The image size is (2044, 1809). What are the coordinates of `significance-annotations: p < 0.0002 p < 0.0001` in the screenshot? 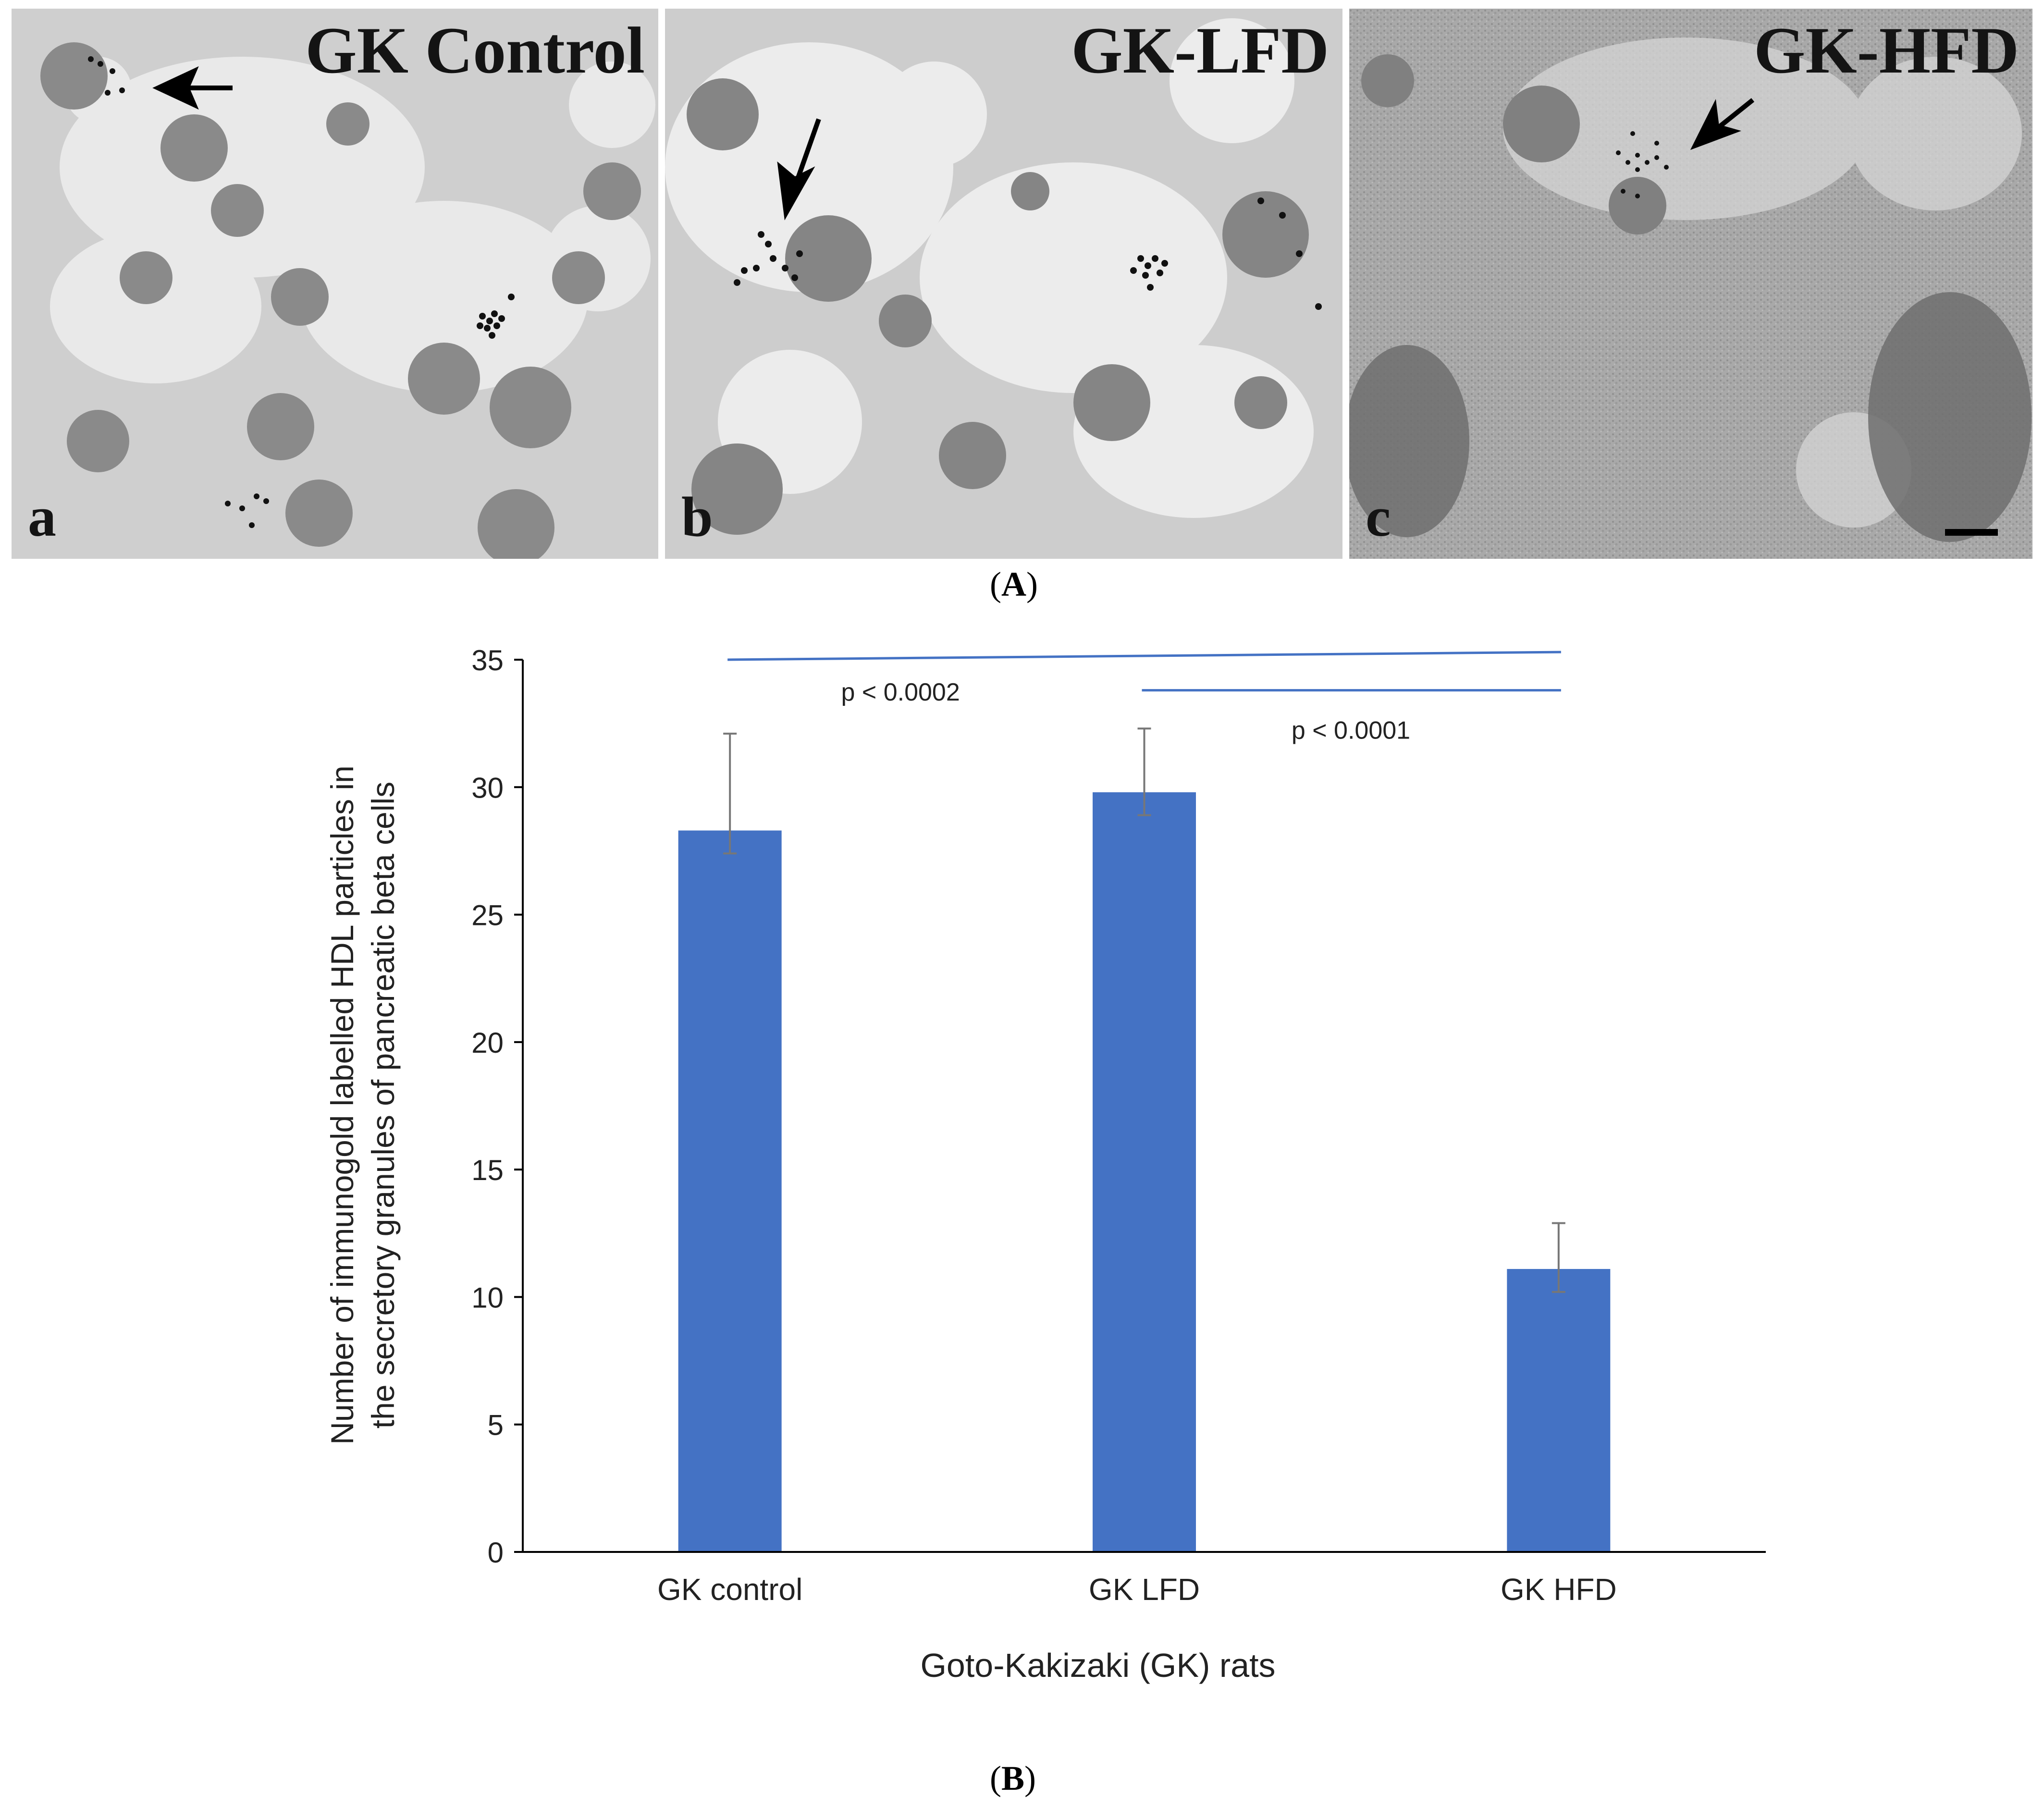 It's located at (1144, 697).